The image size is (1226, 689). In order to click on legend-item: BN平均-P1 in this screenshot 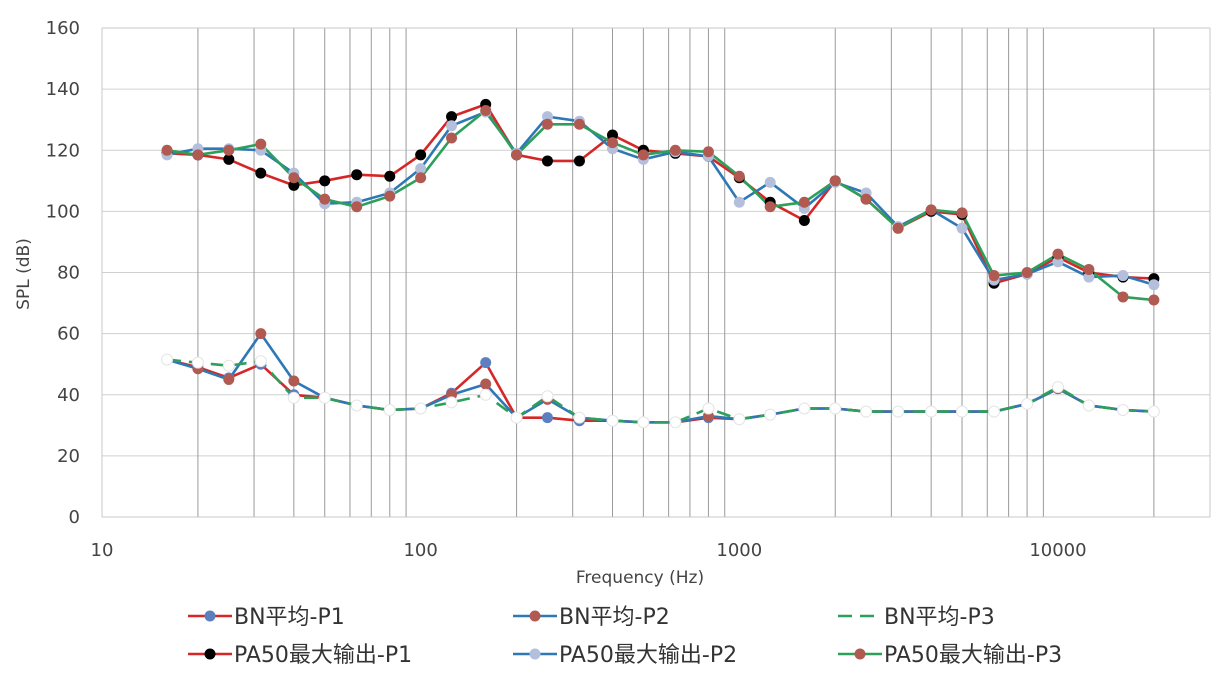, I will do `click(266, 617)`.